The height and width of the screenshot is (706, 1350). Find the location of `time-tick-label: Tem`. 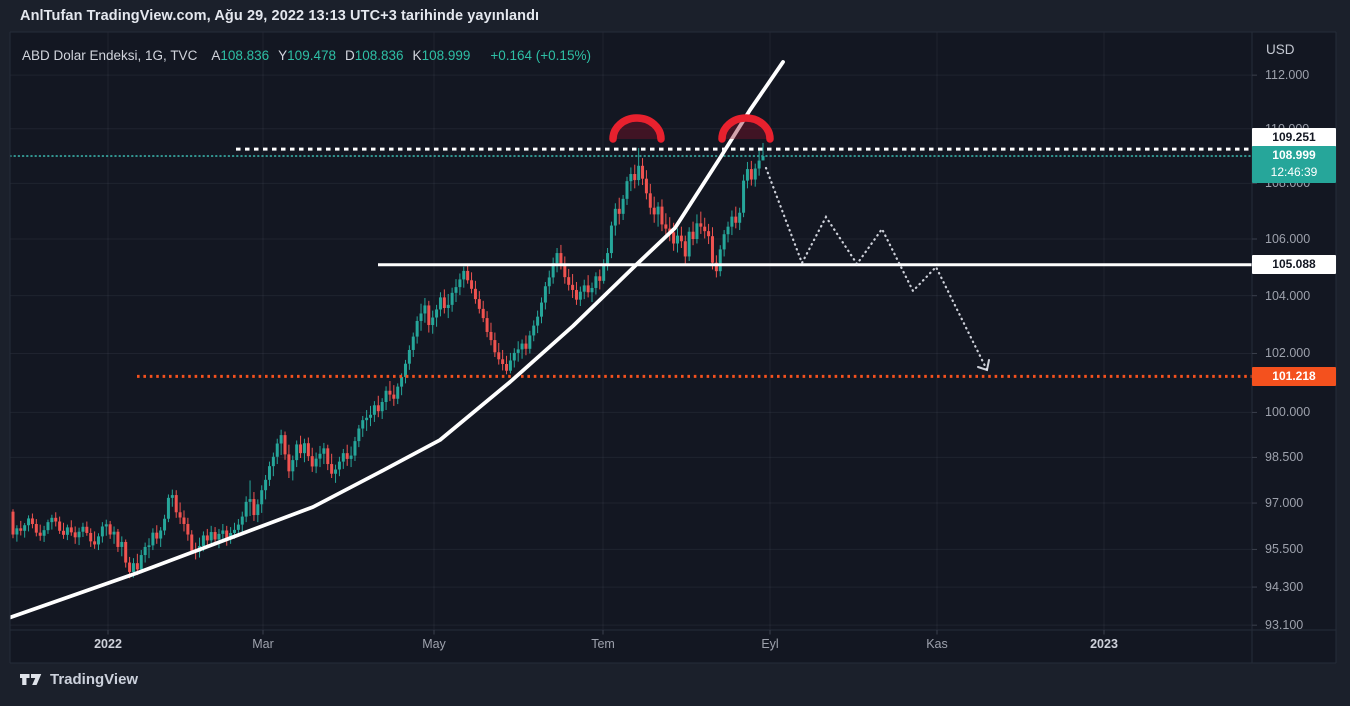

time-tick-label: Tem is located at coordinates (603, 644).